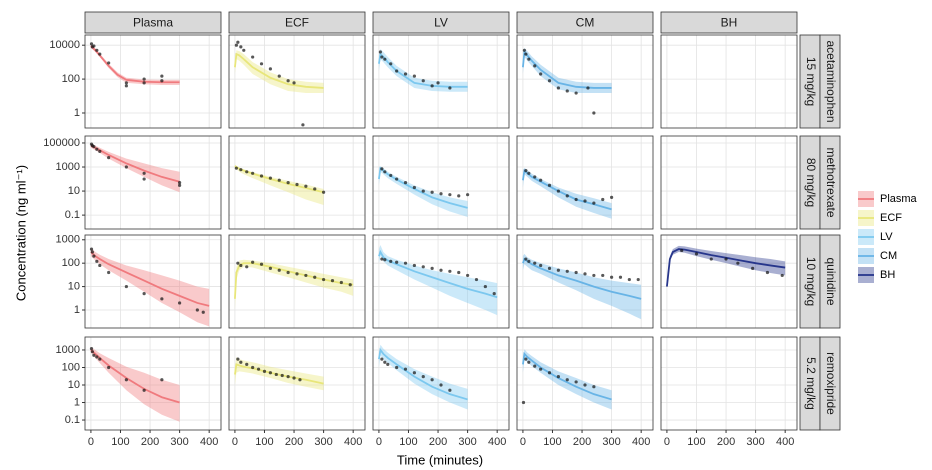 Image resolution: width=932 pixels, height=470 pixels. Describe the element at coordinates (441, 23) in the screenshot. I see `strip-label: LV` at that location.